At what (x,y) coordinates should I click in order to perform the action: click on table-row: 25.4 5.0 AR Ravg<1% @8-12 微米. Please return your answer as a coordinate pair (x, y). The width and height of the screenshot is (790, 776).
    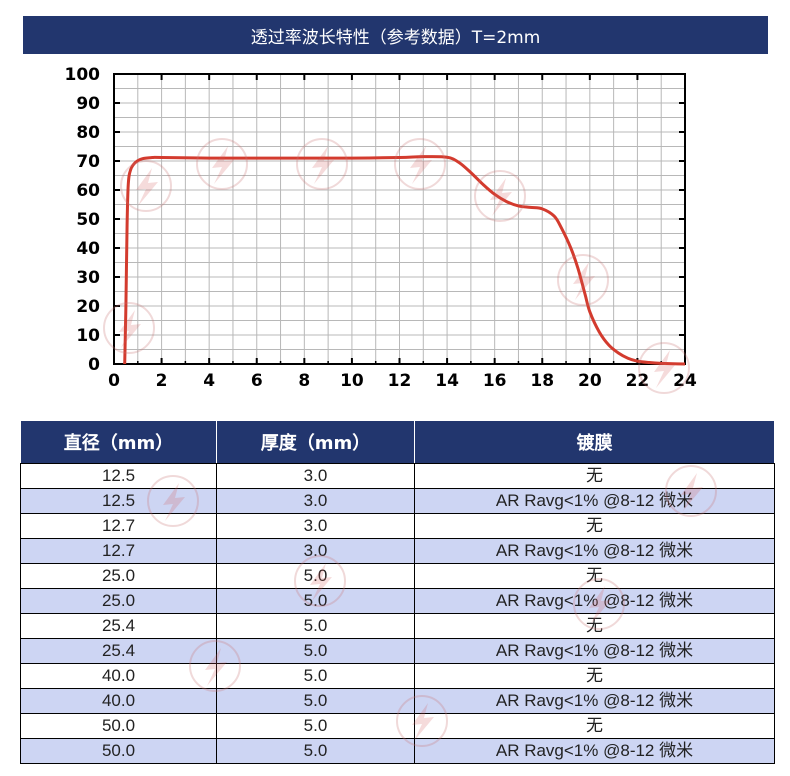
    Looking at the image, I should click on (397, 651).